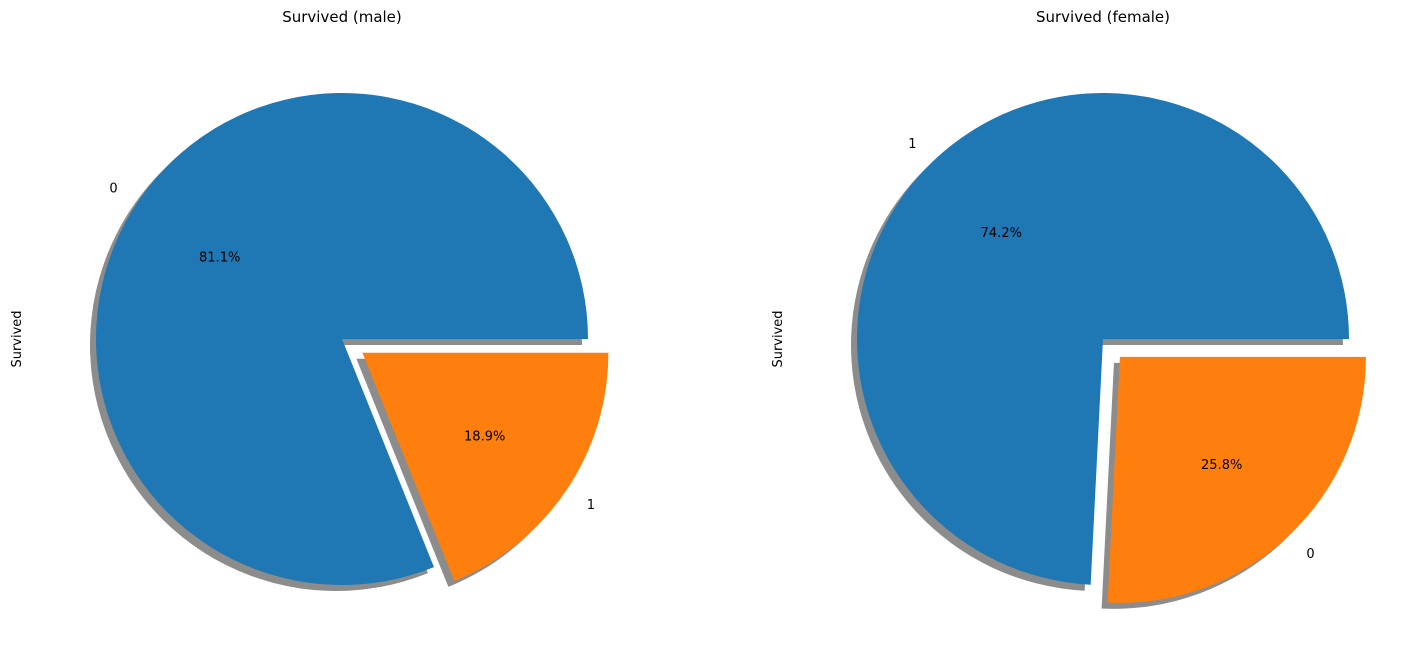 This screenshot has height=656, width=1421. What do you see at coordinates (1103, 17) in the screenshot?
I see `chart-title: Survived (female)` at bounding box center [1103, 17].